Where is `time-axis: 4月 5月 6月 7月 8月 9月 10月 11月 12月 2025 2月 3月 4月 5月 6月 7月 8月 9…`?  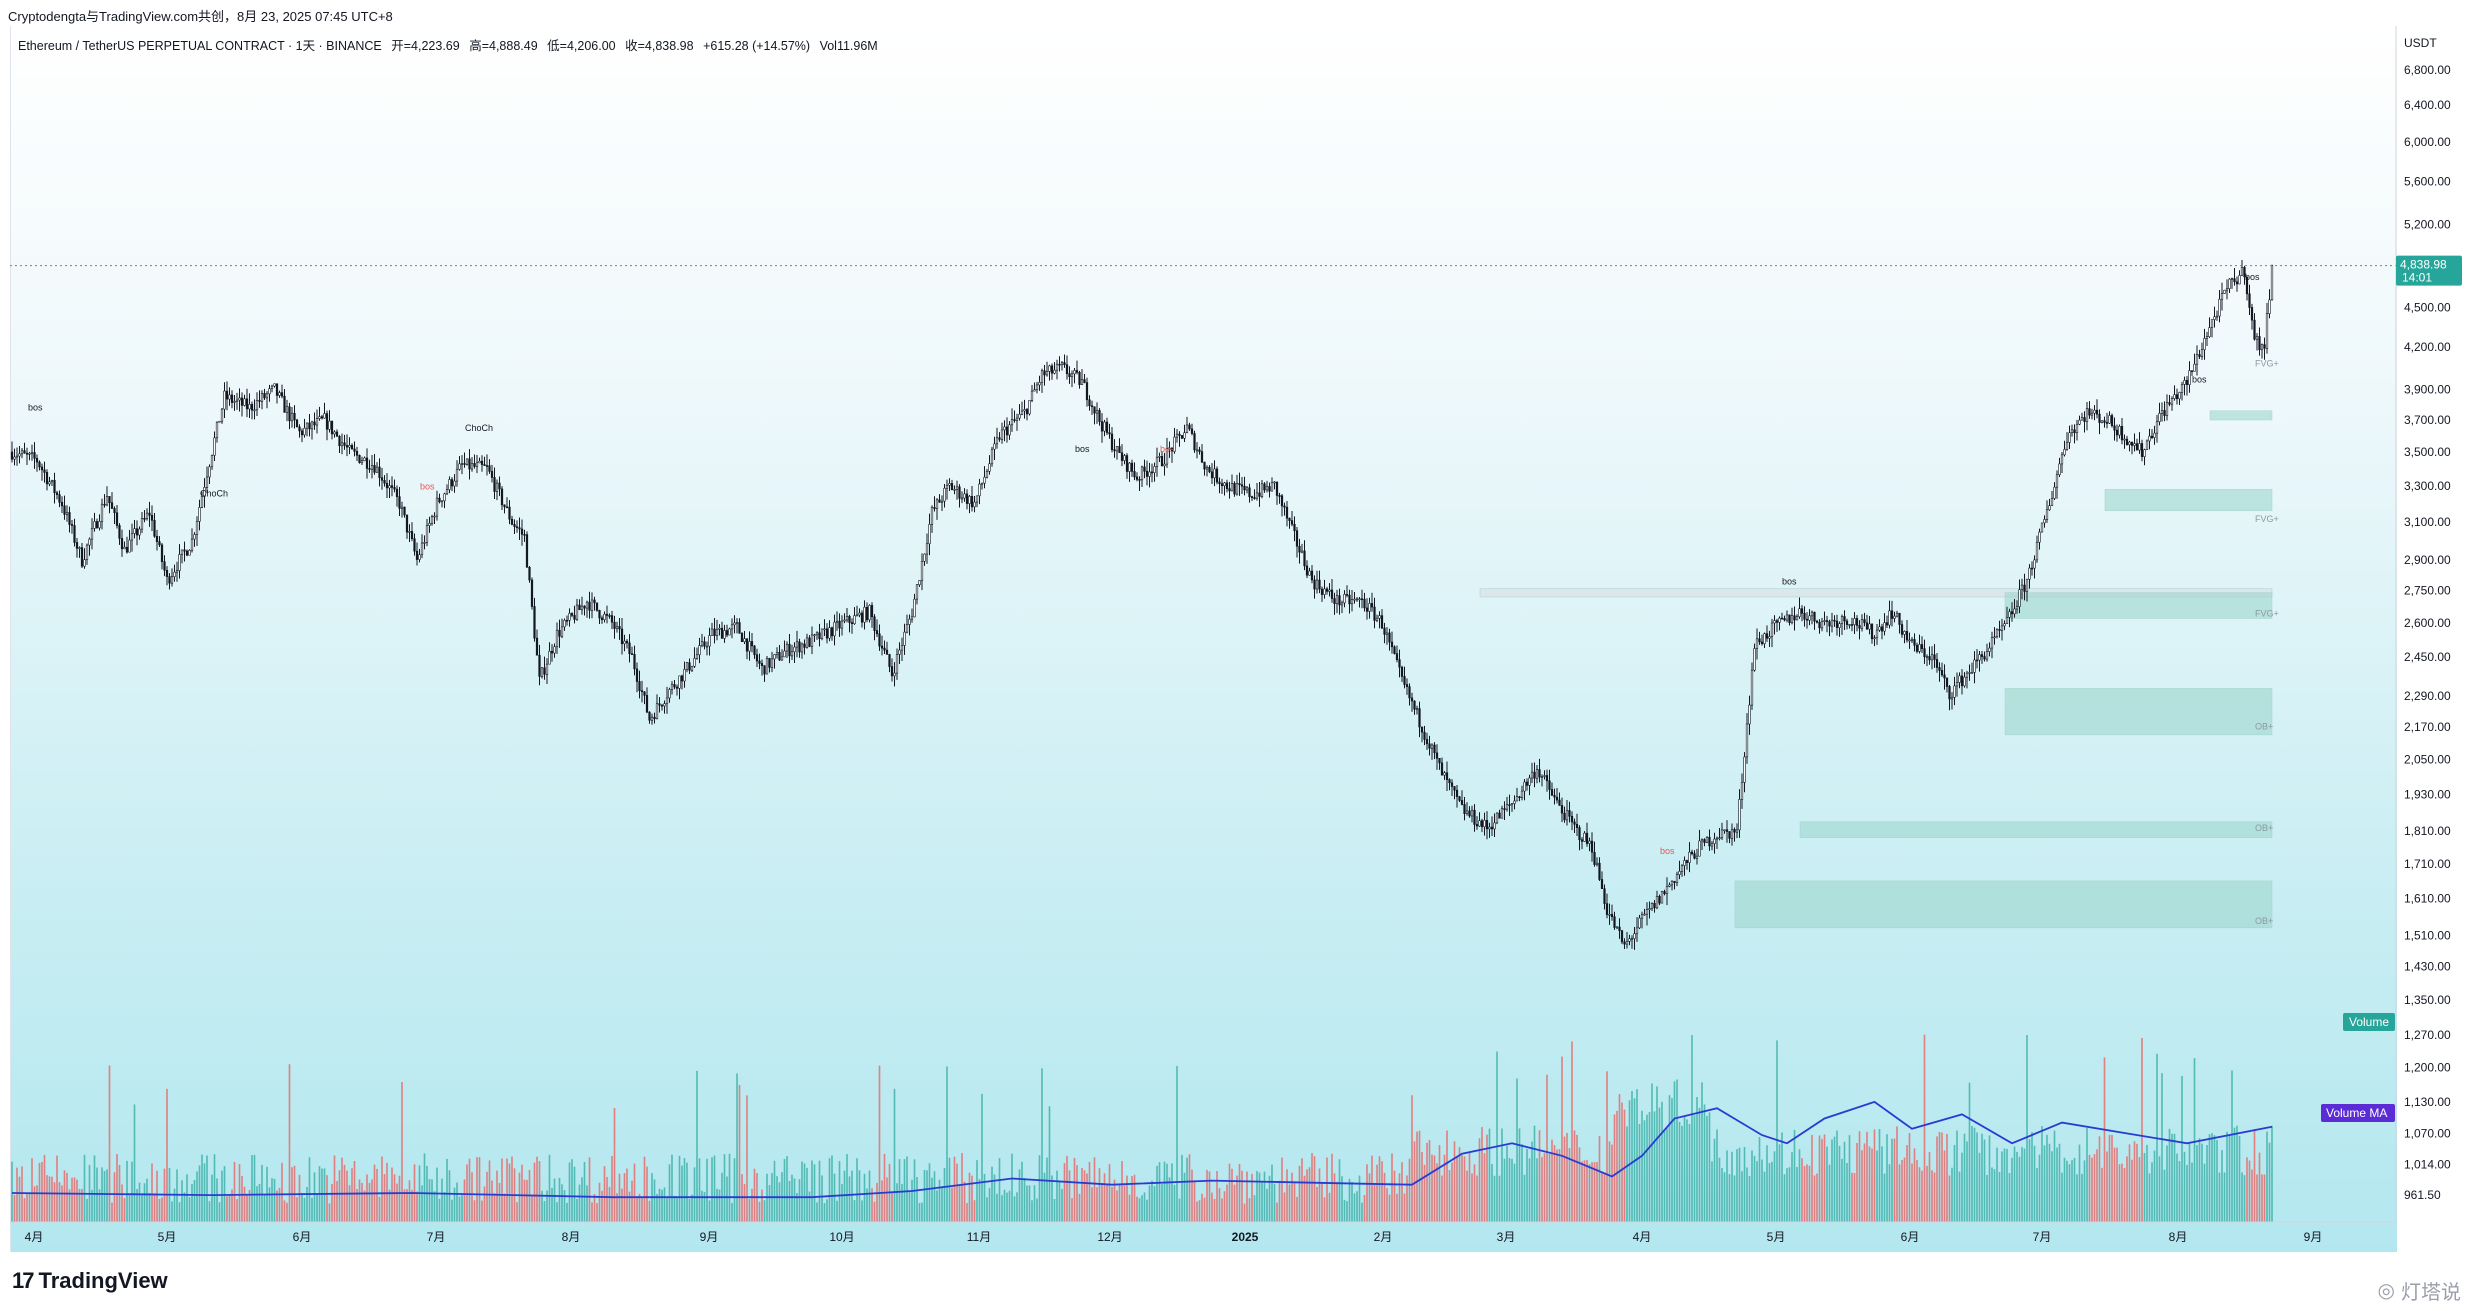 time-axis: 4月 5月 6月 7月 8月 9月 10月 11月 12月 2025 2月 3月 4月 5月 6月 7月 8月 9… is located at coordinates (1203, 1232).